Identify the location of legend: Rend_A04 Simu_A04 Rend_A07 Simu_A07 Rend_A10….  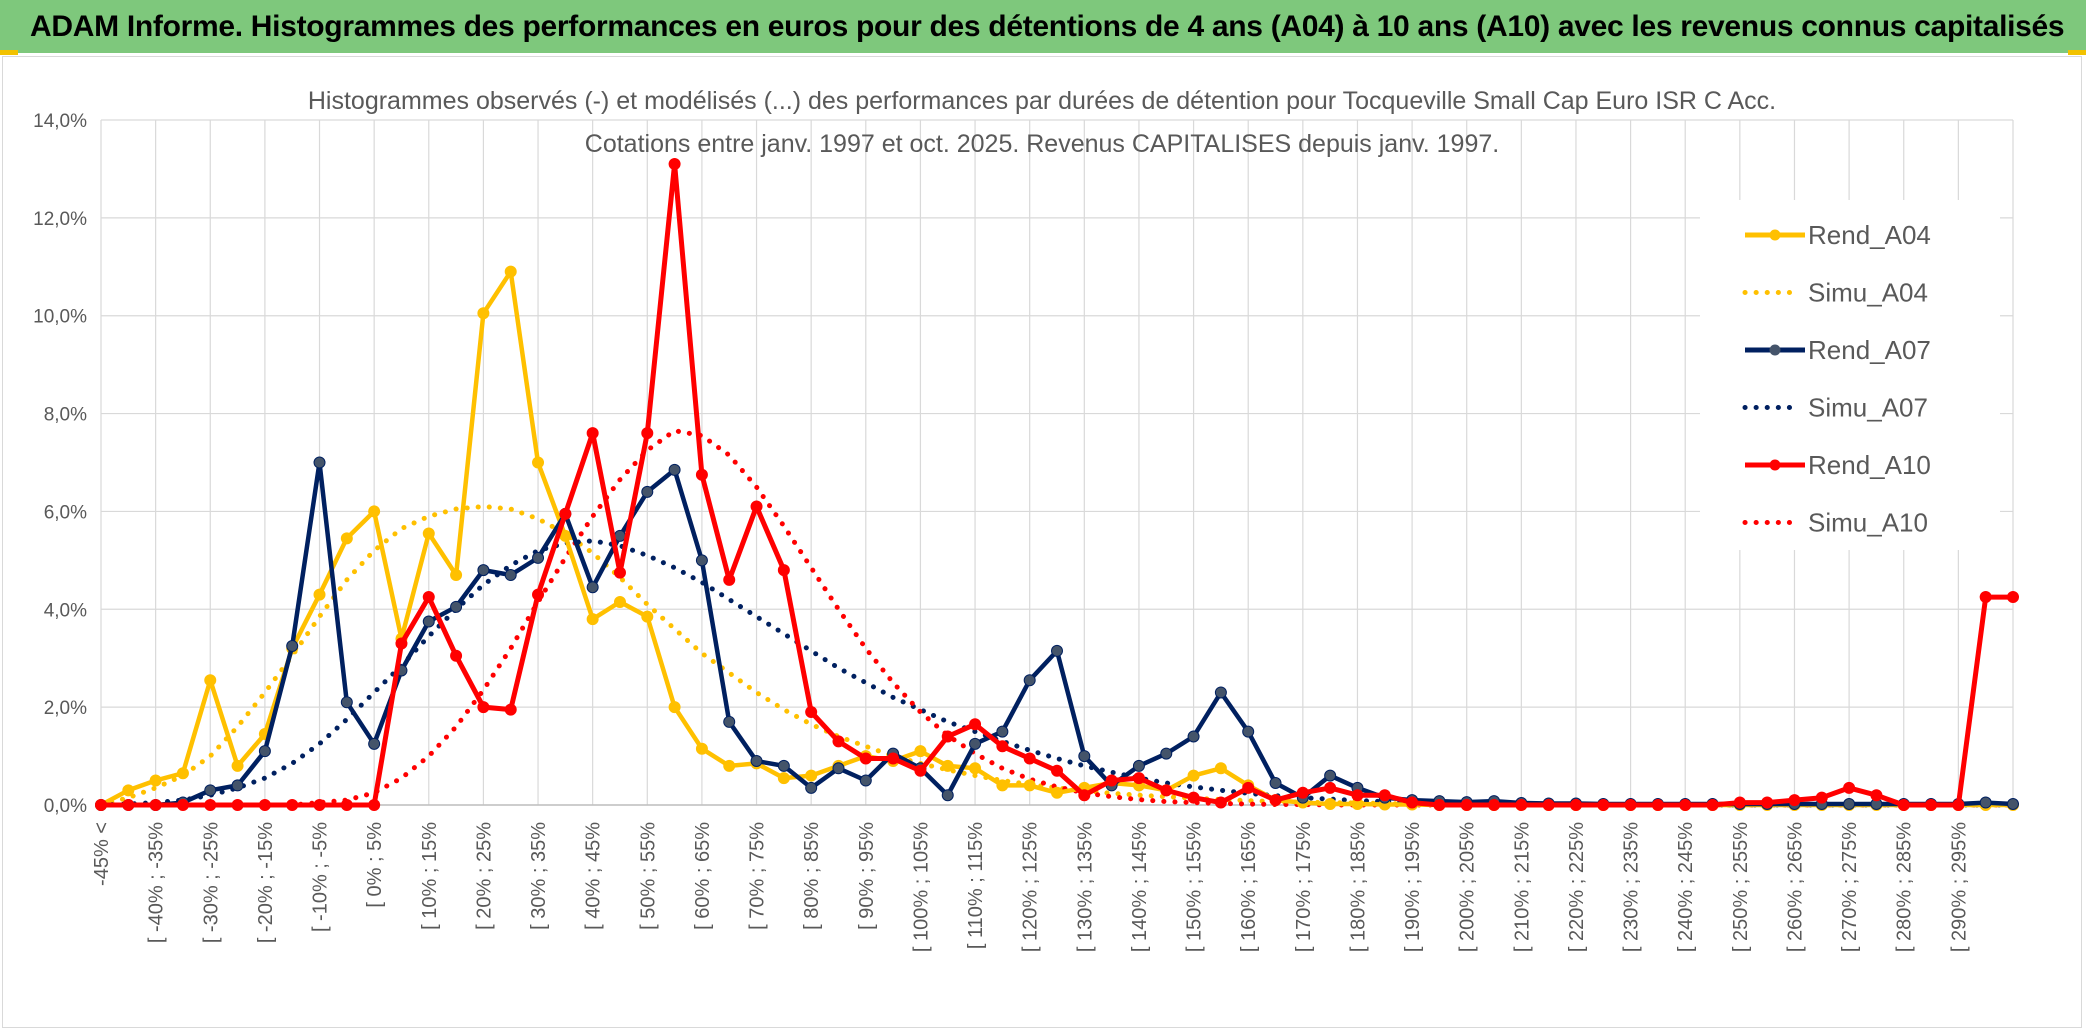
(1836, 379).